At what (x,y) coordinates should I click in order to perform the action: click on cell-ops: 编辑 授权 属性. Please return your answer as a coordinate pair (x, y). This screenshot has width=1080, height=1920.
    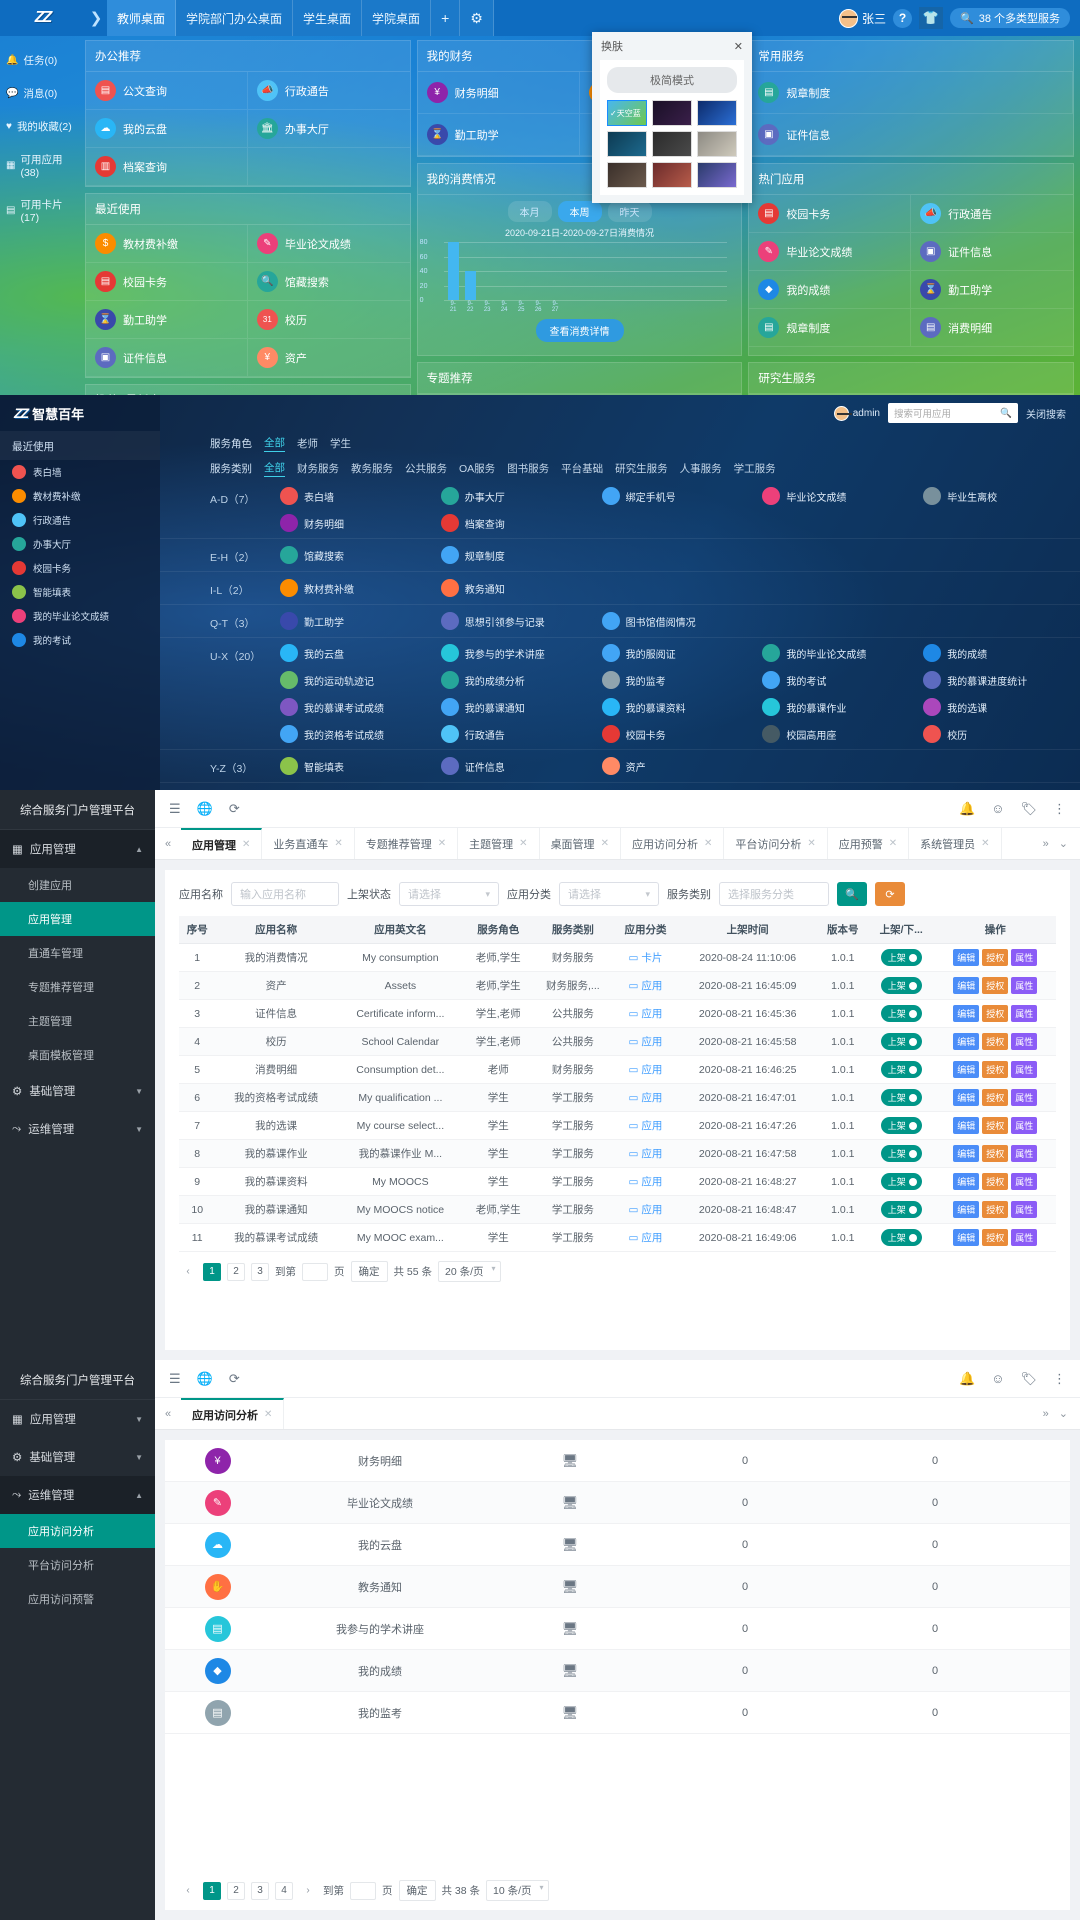
    Looking at the image, I should click on (995, 985).